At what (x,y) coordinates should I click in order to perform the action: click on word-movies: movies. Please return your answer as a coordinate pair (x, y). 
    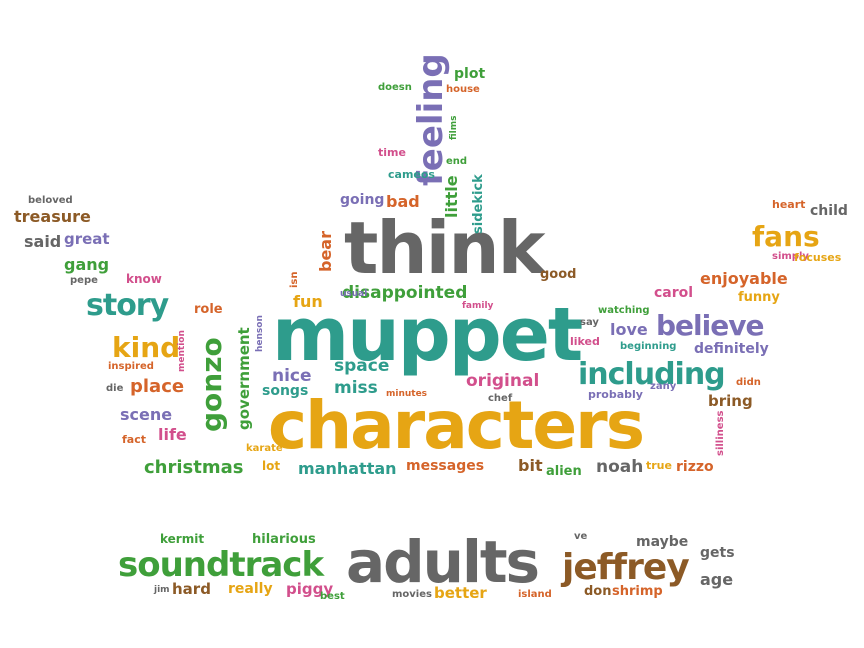
    Looking at the image, I should click on (412, 594).